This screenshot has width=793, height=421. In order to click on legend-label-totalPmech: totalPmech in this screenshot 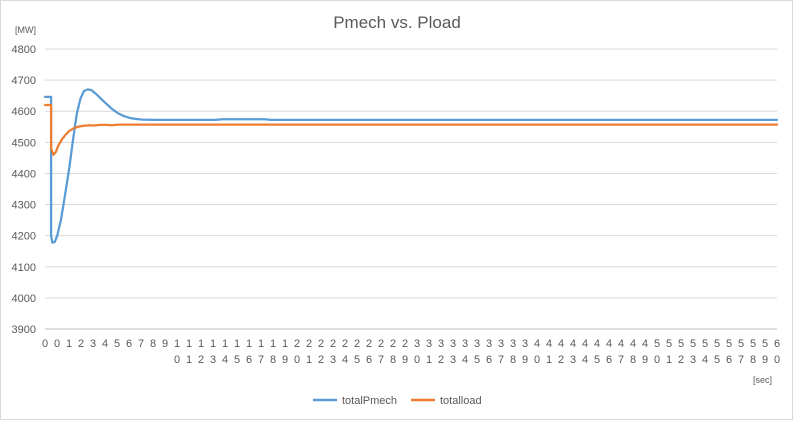, I will do `click(369, 401)`.